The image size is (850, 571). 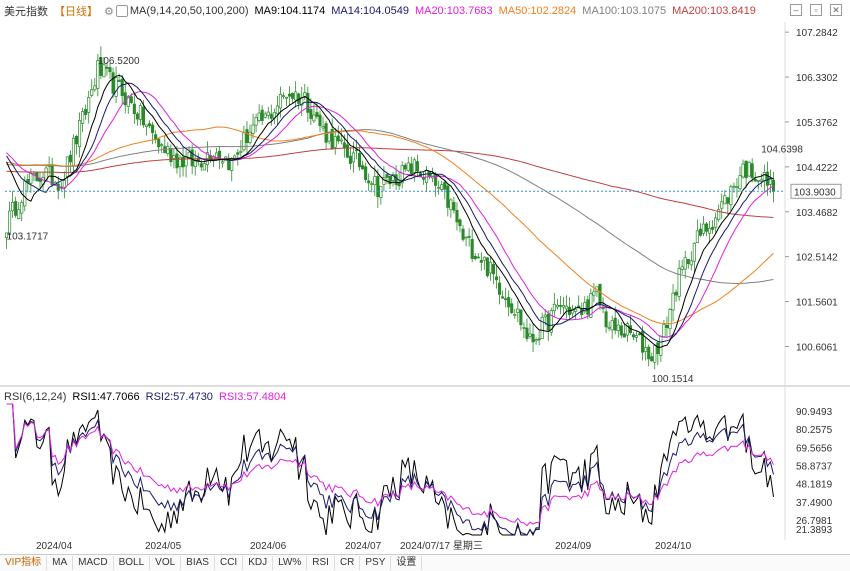 I want to click on toolbar-item-4: VOL, so click(x=166, y=563).